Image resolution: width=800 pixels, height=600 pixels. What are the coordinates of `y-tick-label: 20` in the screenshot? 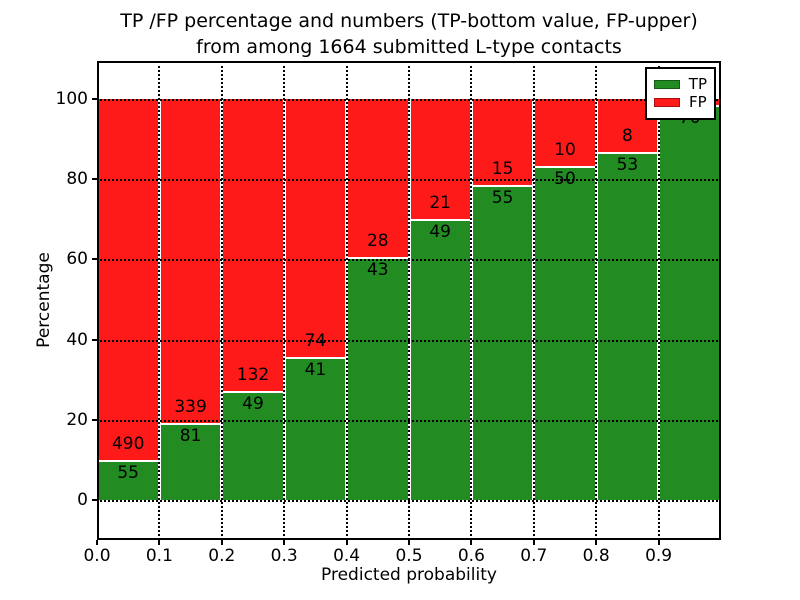 It's located at (77, 419).